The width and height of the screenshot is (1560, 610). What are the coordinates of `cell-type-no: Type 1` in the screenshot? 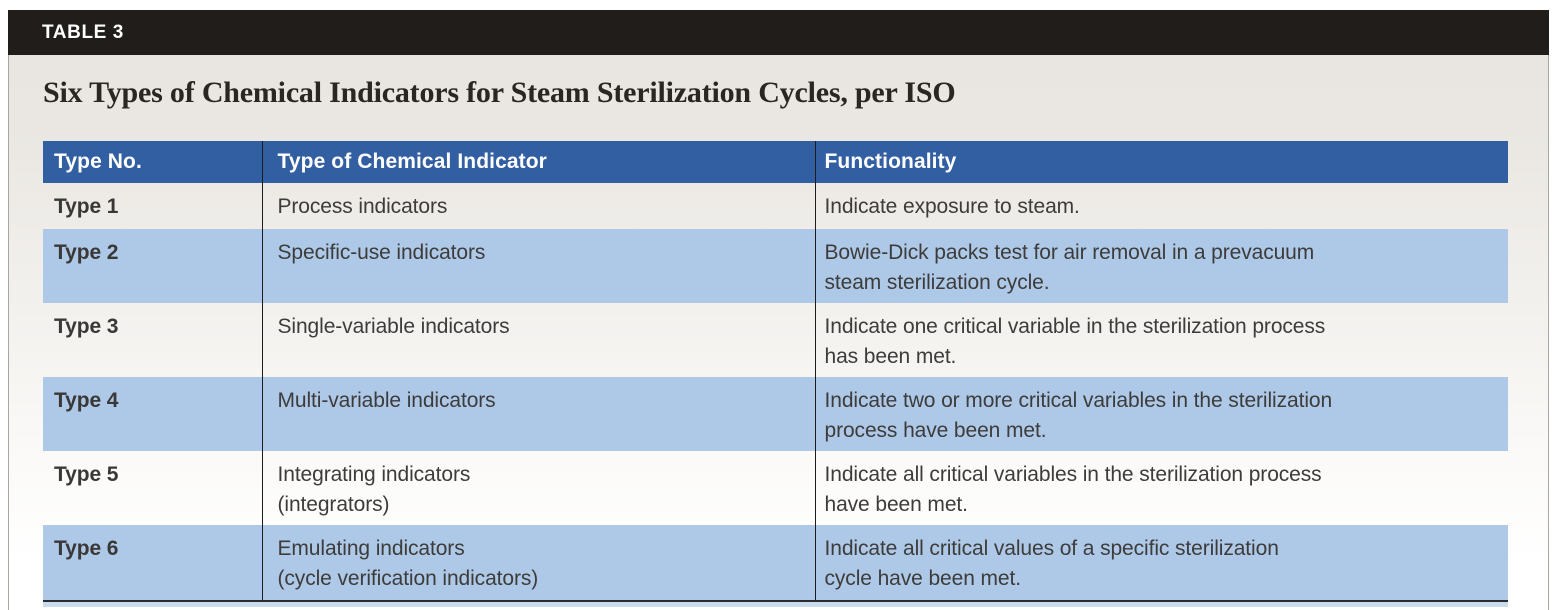 It's located at (86, 206).